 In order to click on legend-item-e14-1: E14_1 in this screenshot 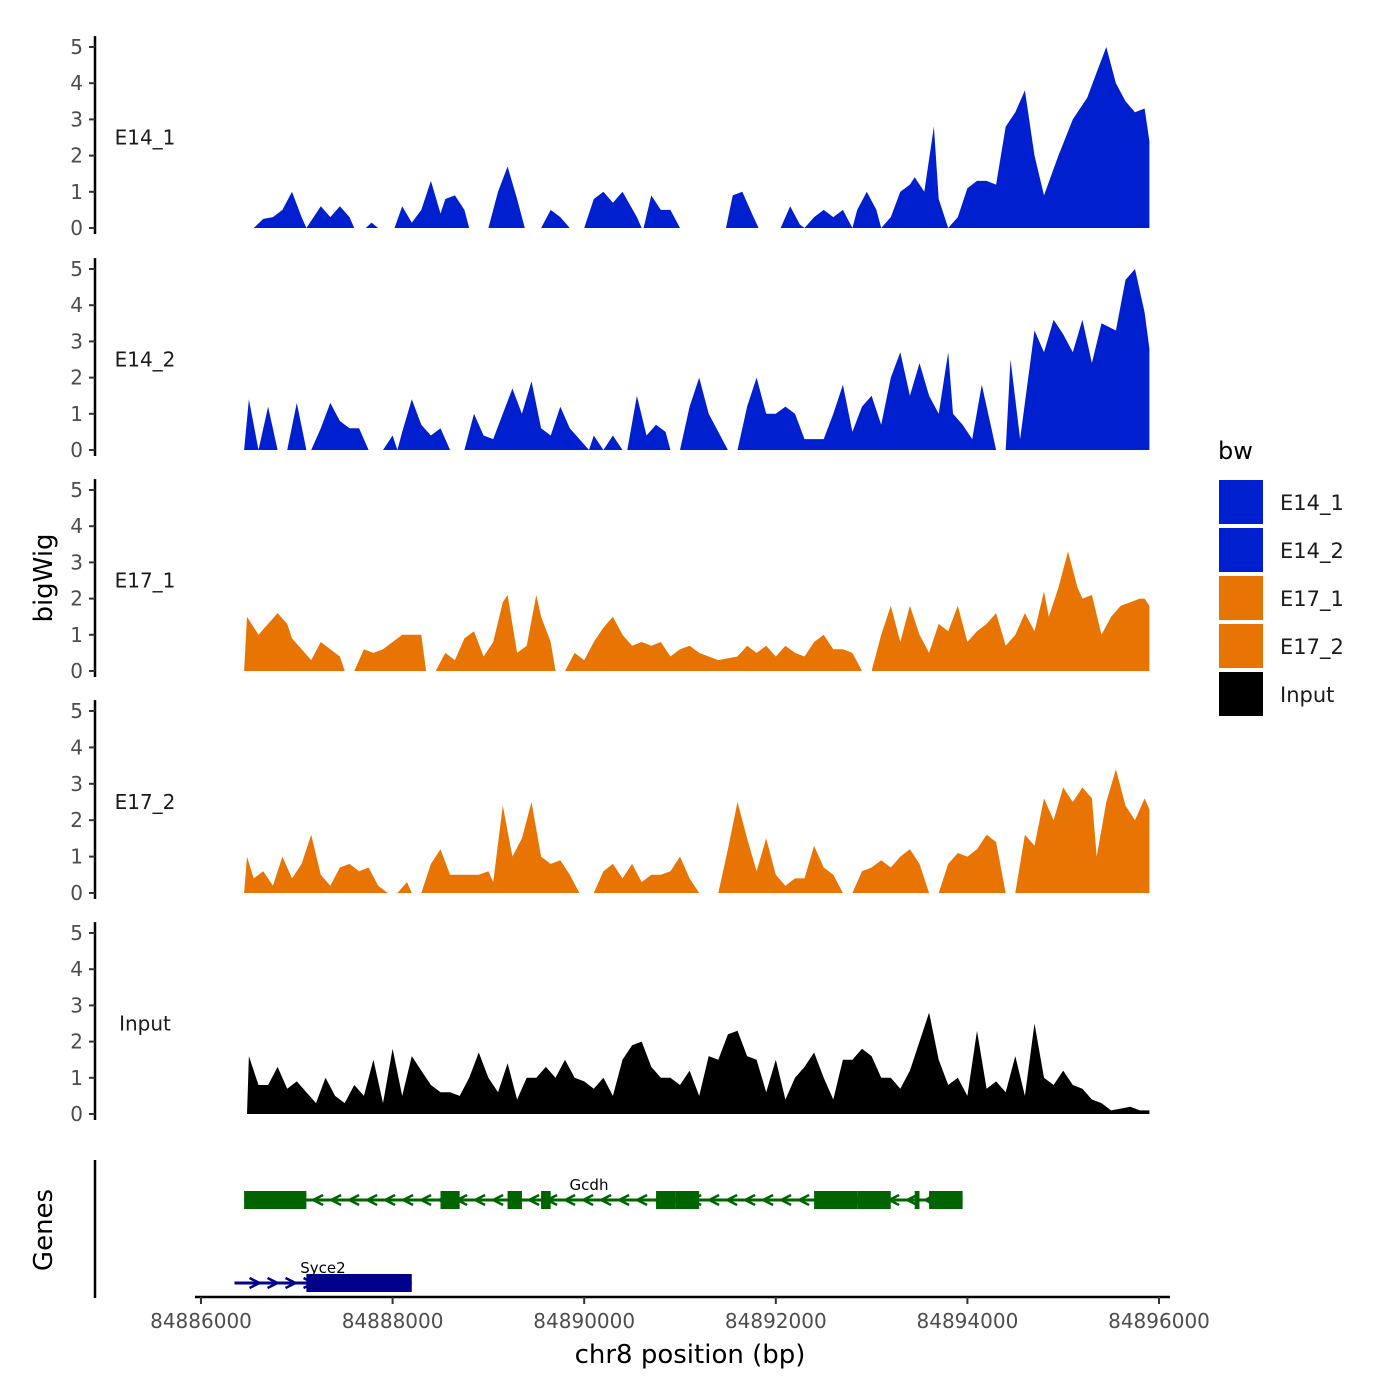, I will do `click(1281, 502)`.